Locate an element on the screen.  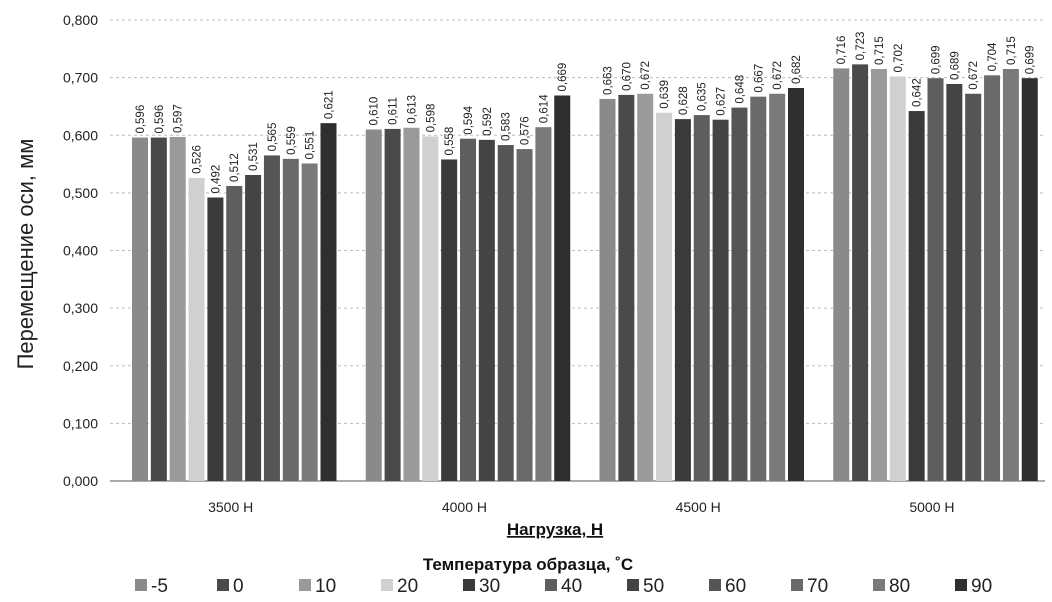
y-tick-label: 0,100 is located at coordinates (80, 423).